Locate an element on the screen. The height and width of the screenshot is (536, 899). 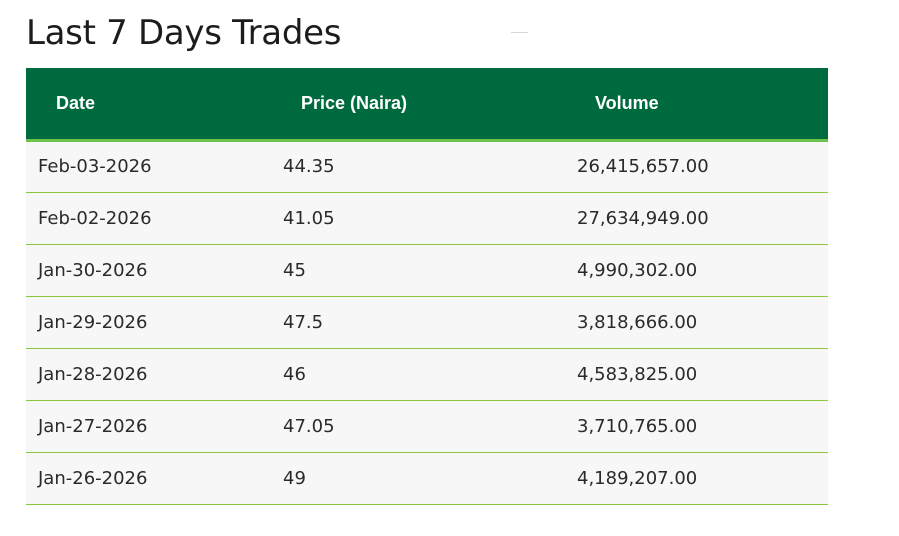
column-header-price: Price (Naira) is located at coordinates (418, 105).